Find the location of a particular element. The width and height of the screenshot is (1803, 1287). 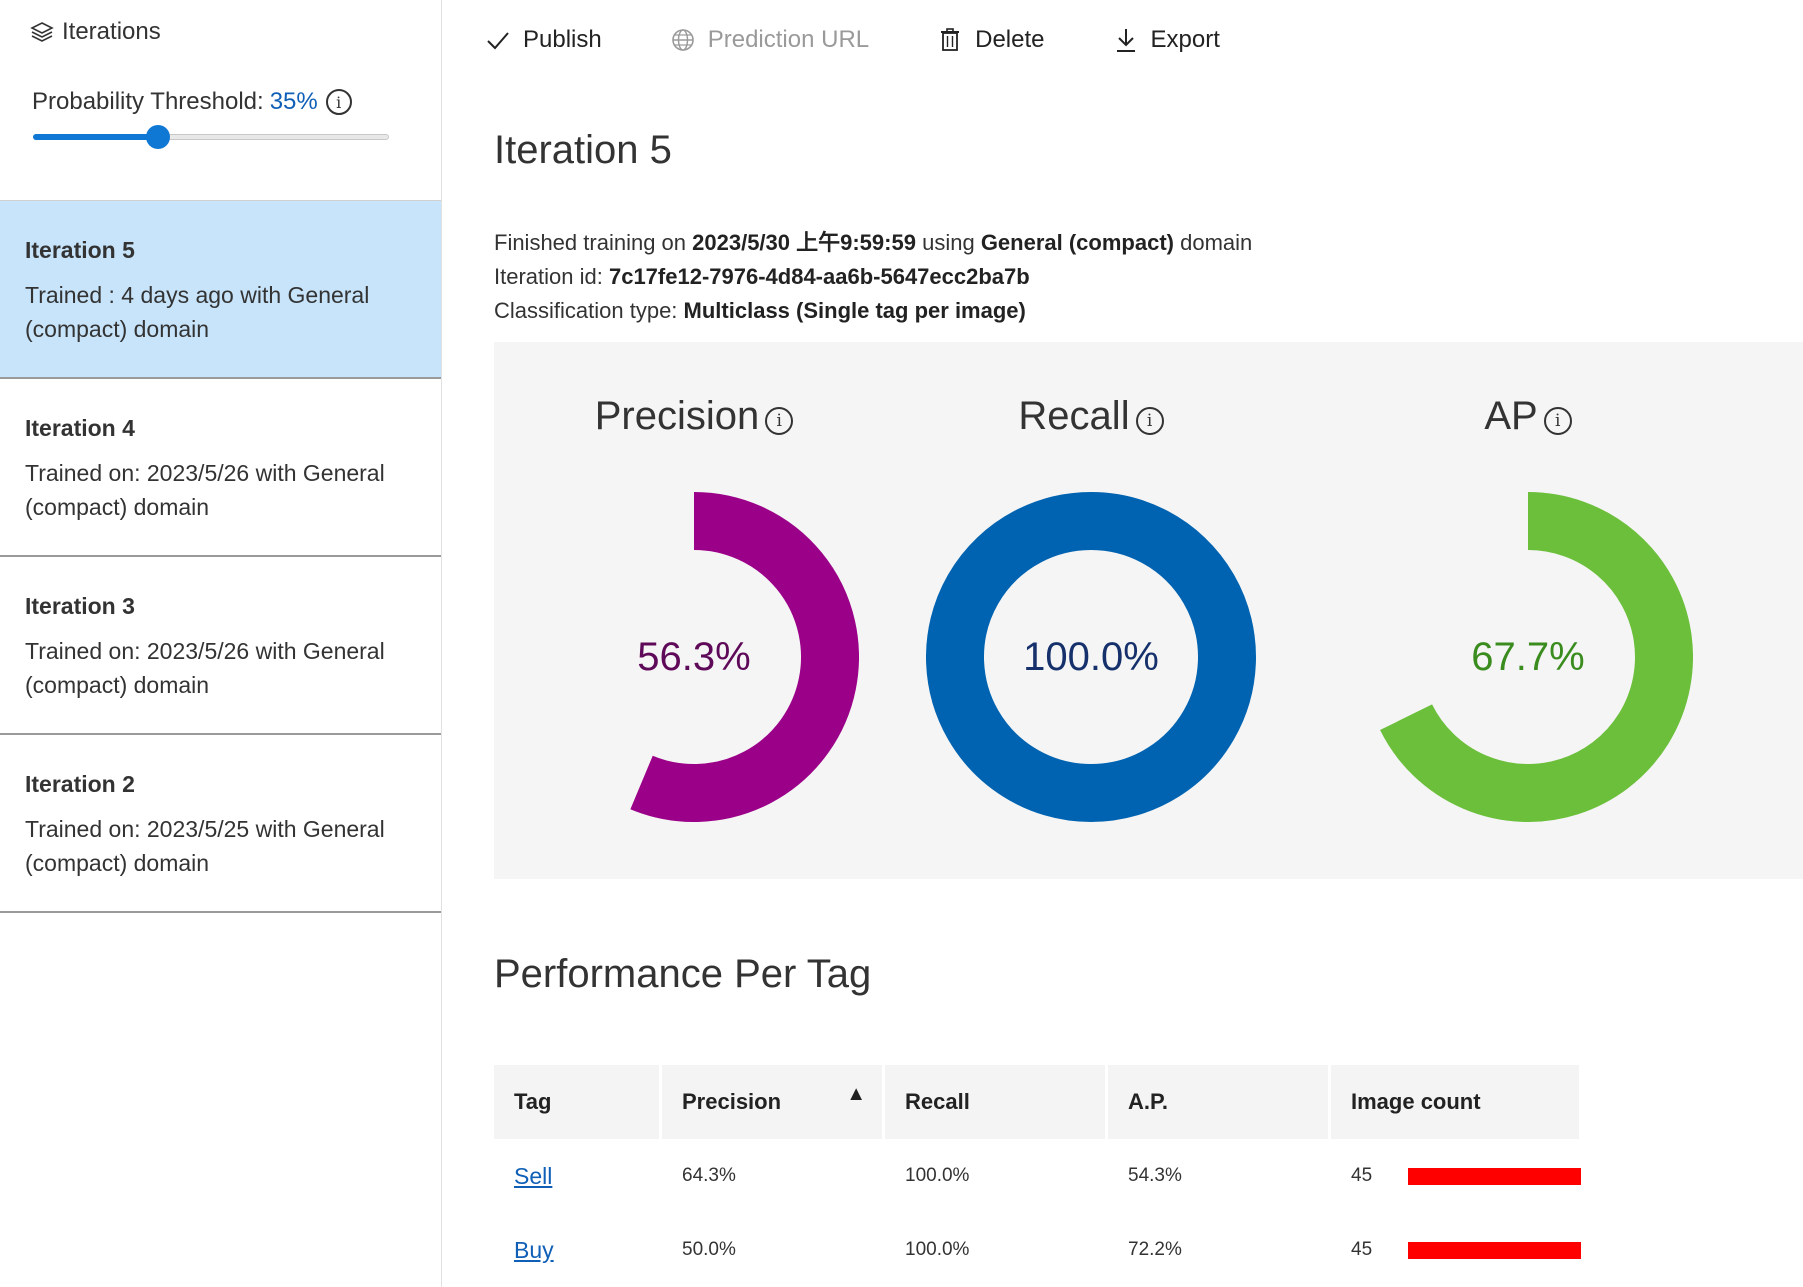

precision-label-row: Precision i is located at coordinates (694, 416).